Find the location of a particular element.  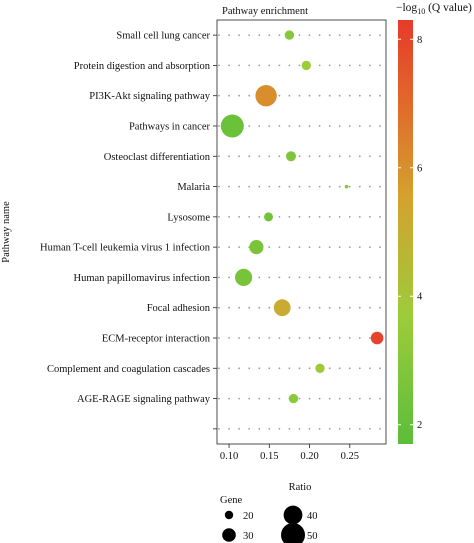

size-legend-label: 30 is located at coordinates (248, 536).